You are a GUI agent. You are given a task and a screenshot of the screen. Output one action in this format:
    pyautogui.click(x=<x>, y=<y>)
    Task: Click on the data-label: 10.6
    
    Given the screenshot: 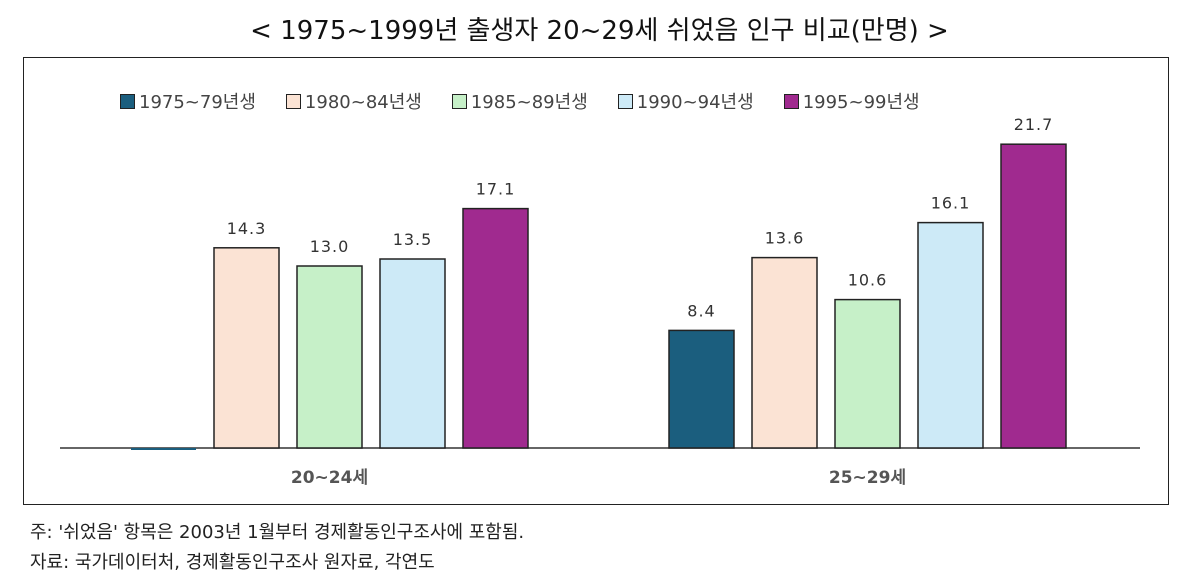 What is the action you would take?
    pyautogui.click(x=868, y=280)
    